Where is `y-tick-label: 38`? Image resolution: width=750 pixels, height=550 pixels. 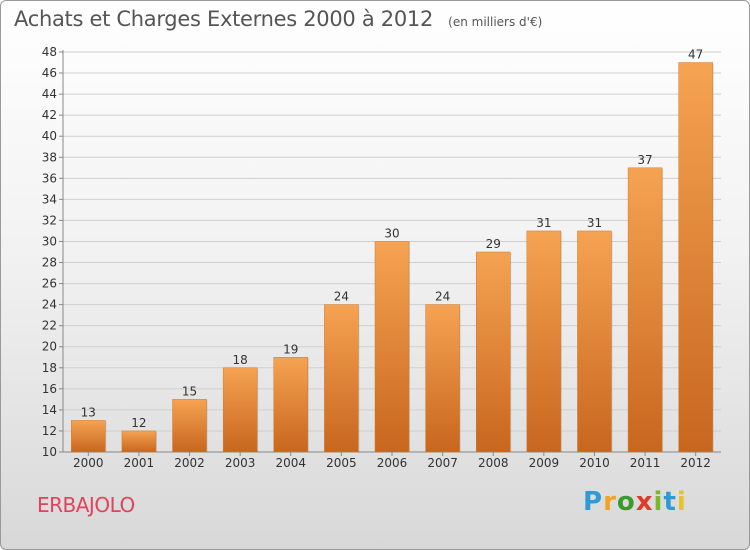 y-tick-label: 38 is located at coordinates (49, 157).